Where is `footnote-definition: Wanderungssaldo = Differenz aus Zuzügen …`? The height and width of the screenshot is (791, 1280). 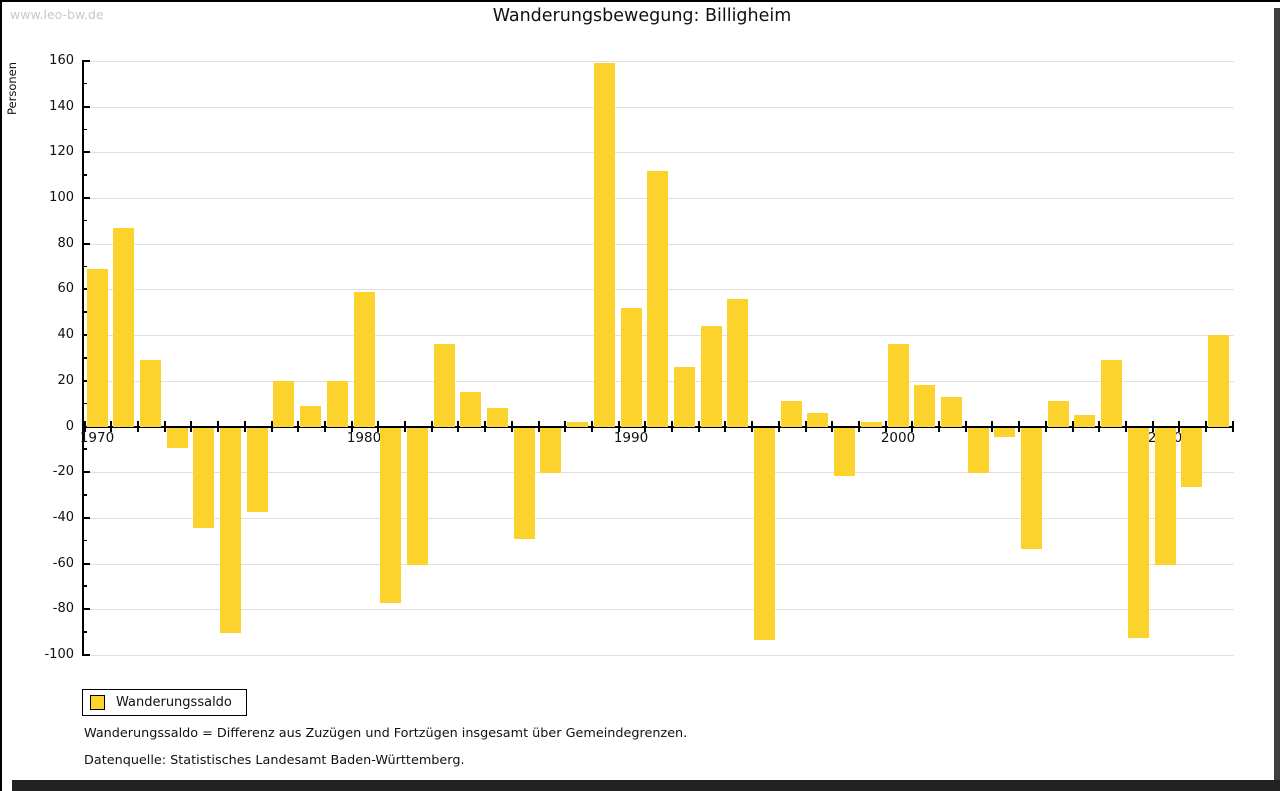 footnote-definition: Wanderungssaldo = Differenz aus Zuzügen … is located at coordinates (386, 733).